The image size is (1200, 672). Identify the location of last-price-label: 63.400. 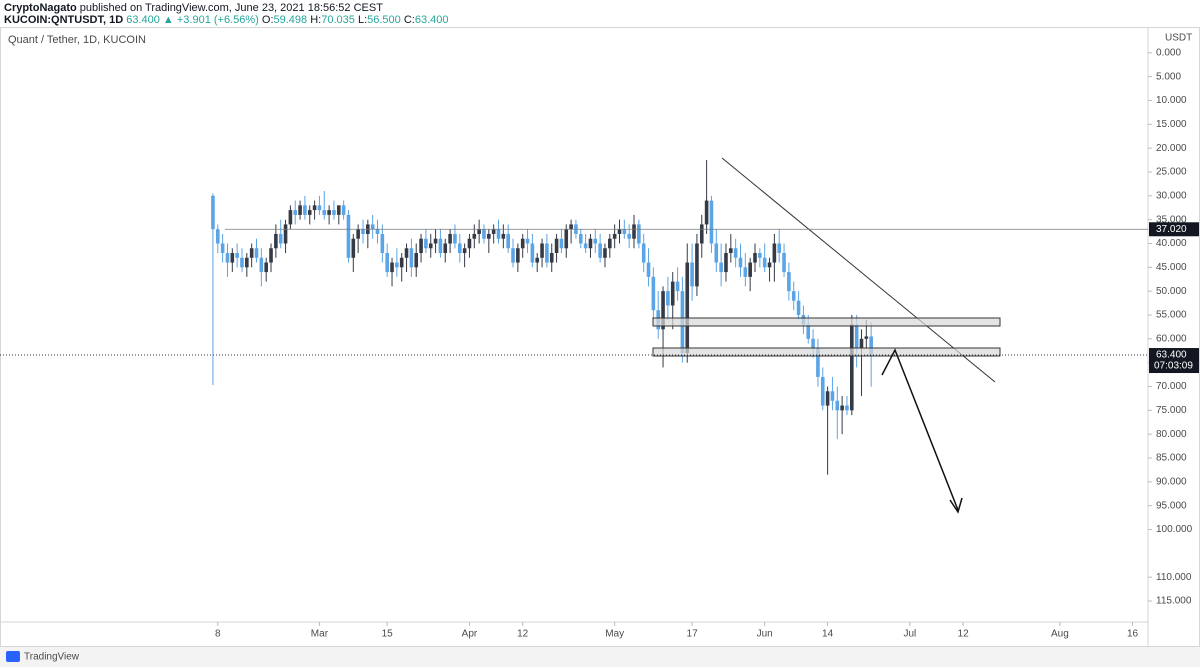
(1171, 355).